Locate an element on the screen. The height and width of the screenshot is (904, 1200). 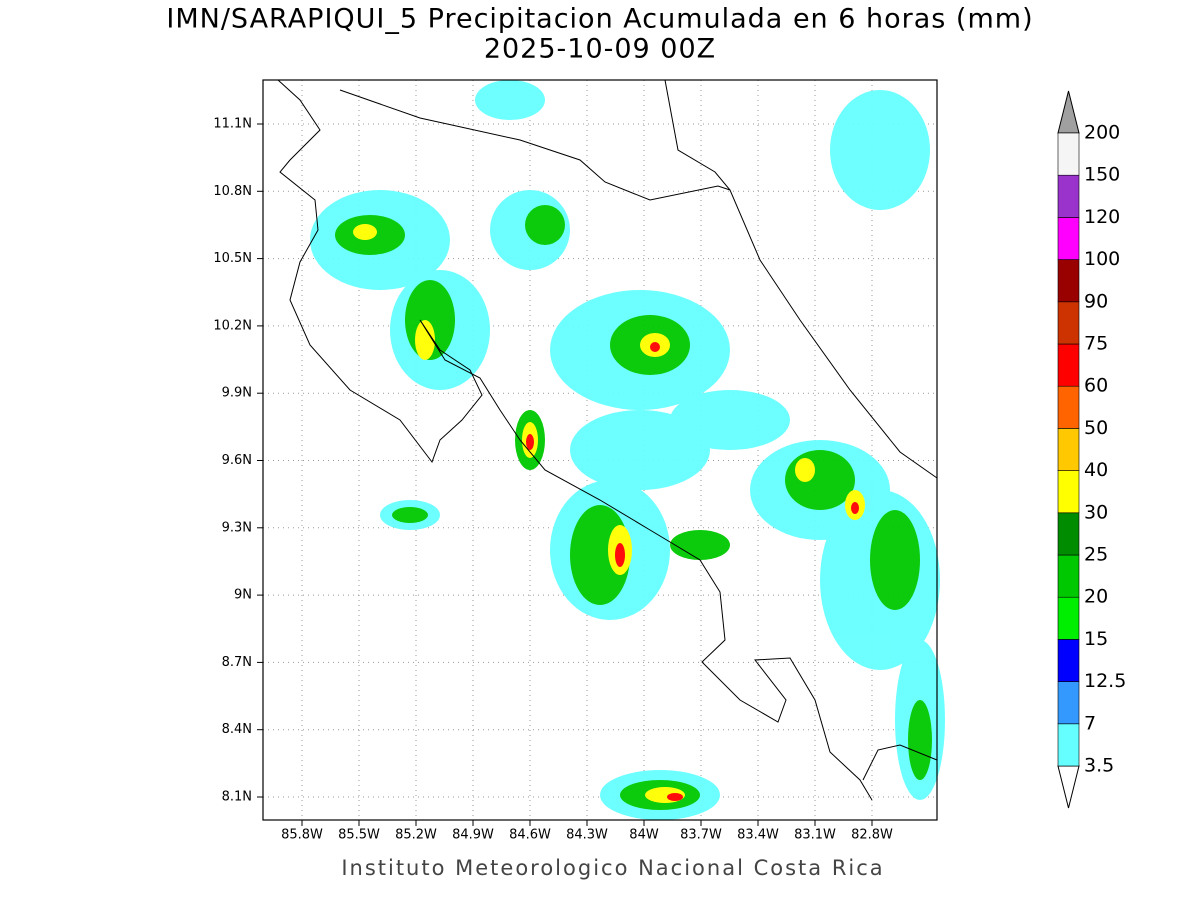
colorbar-label: 150 is located at coordinates (1102, 175).